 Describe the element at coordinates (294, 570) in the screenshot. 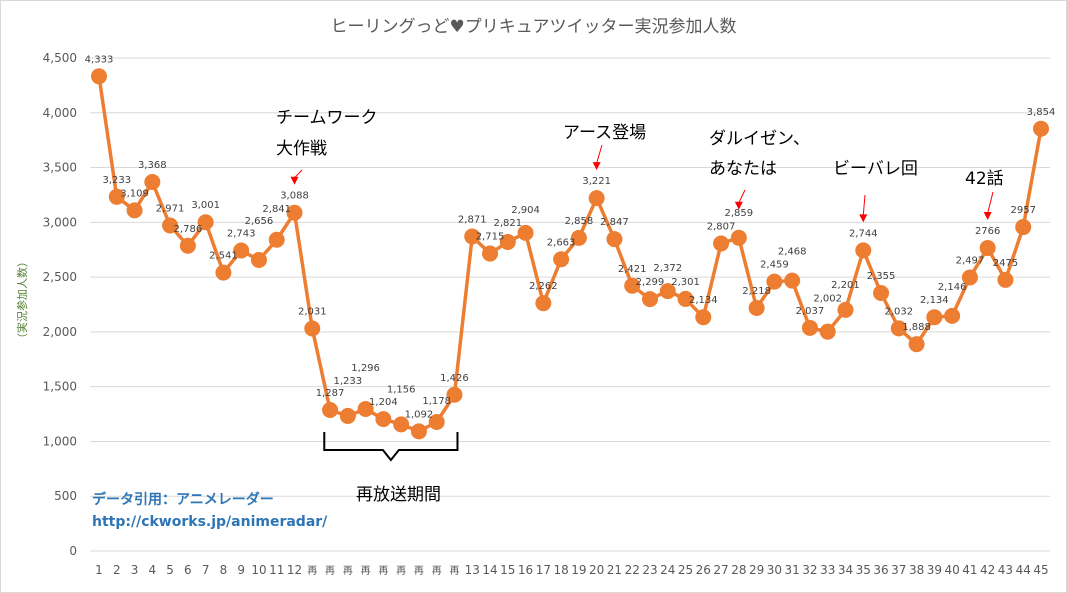

I see `x-tick-label: 12` at that location.